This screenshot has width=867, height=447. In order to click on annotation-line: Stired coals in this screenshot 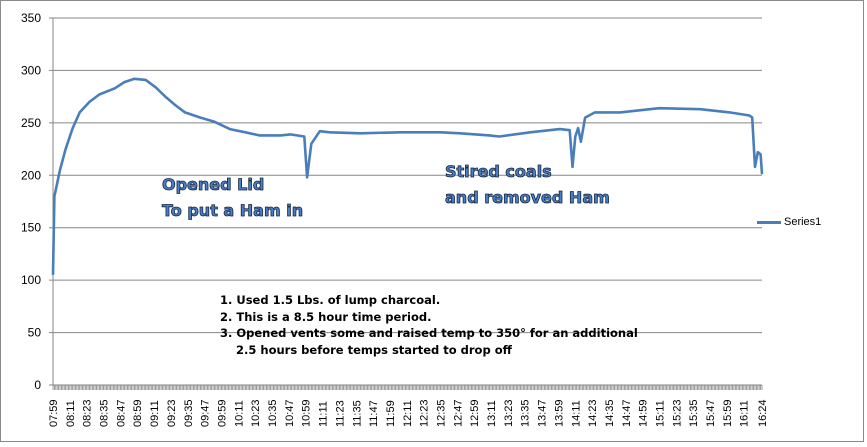, I will do `click(499, 172)`.